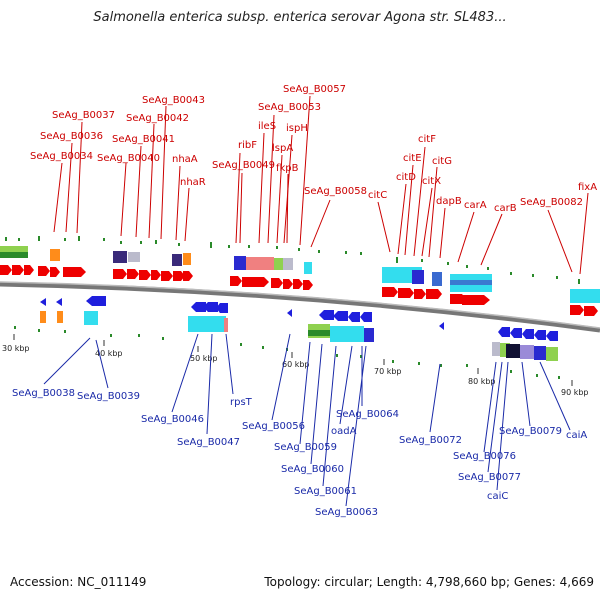 The height and width of the screenshot is (600, 600). I want to click on gene-label-bottom: caiA, so click(576, 435).